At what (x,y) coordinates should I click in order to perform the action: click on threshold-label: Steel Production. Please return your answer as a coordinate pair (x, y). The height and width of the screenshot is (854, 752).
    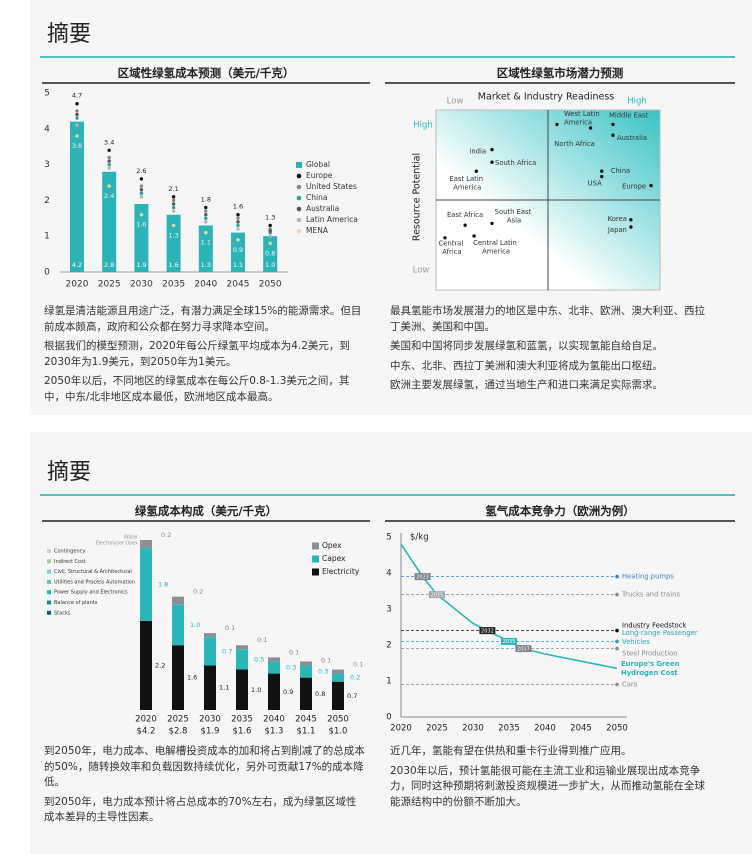
    Looking at the image, I should click on (650, 654).